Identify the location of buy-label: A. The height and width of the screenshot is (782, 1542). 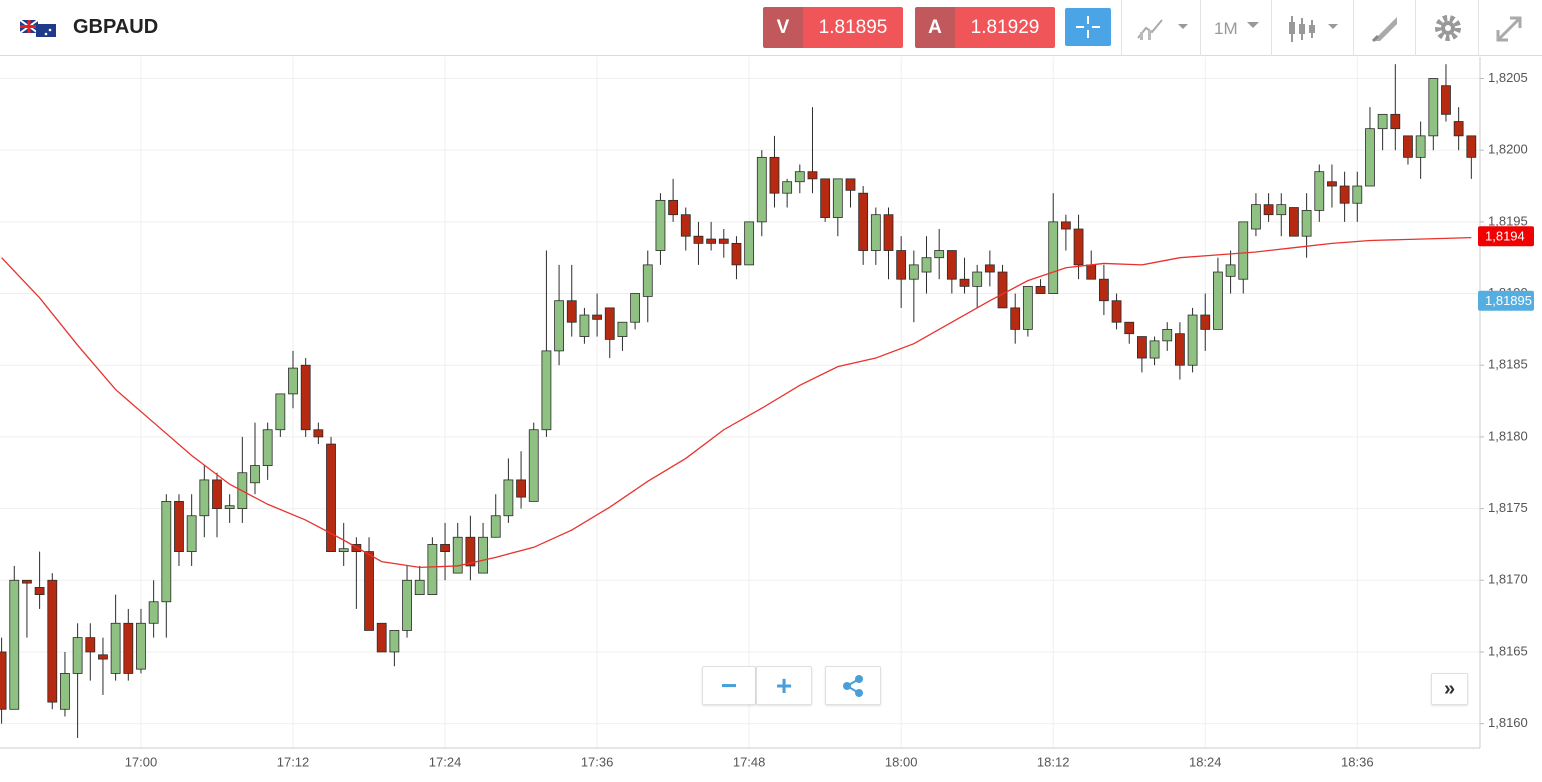
(935, 27).